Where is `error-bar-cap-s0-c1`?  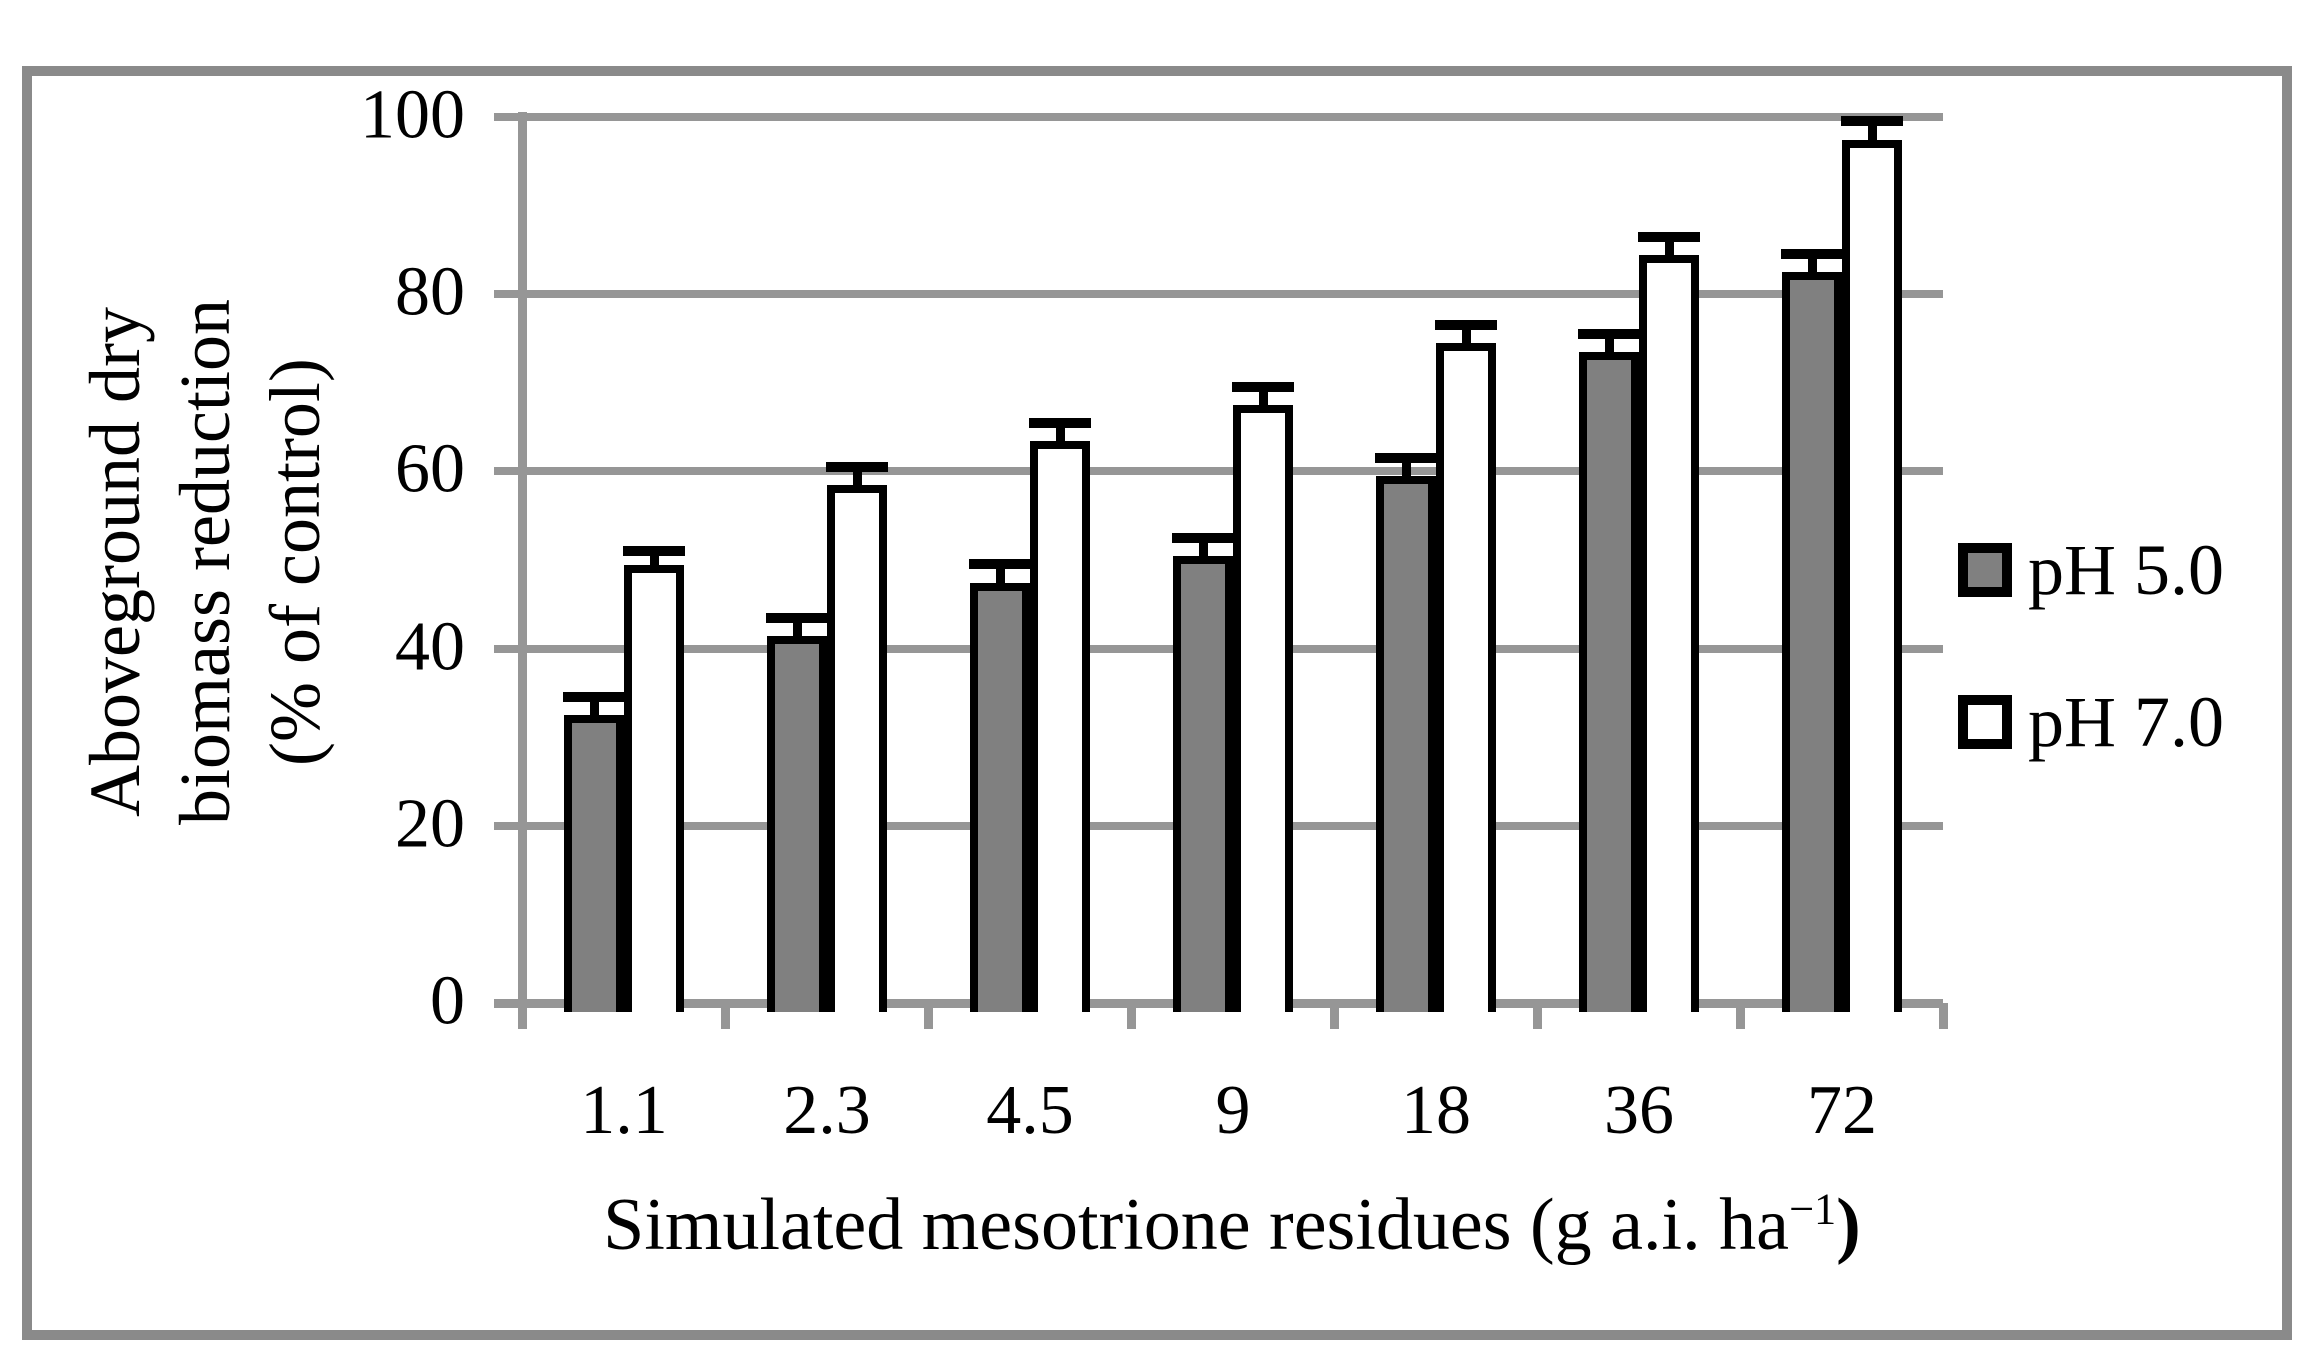
error-bar-cap-s0-c1 is located at coordinates (797, 618).